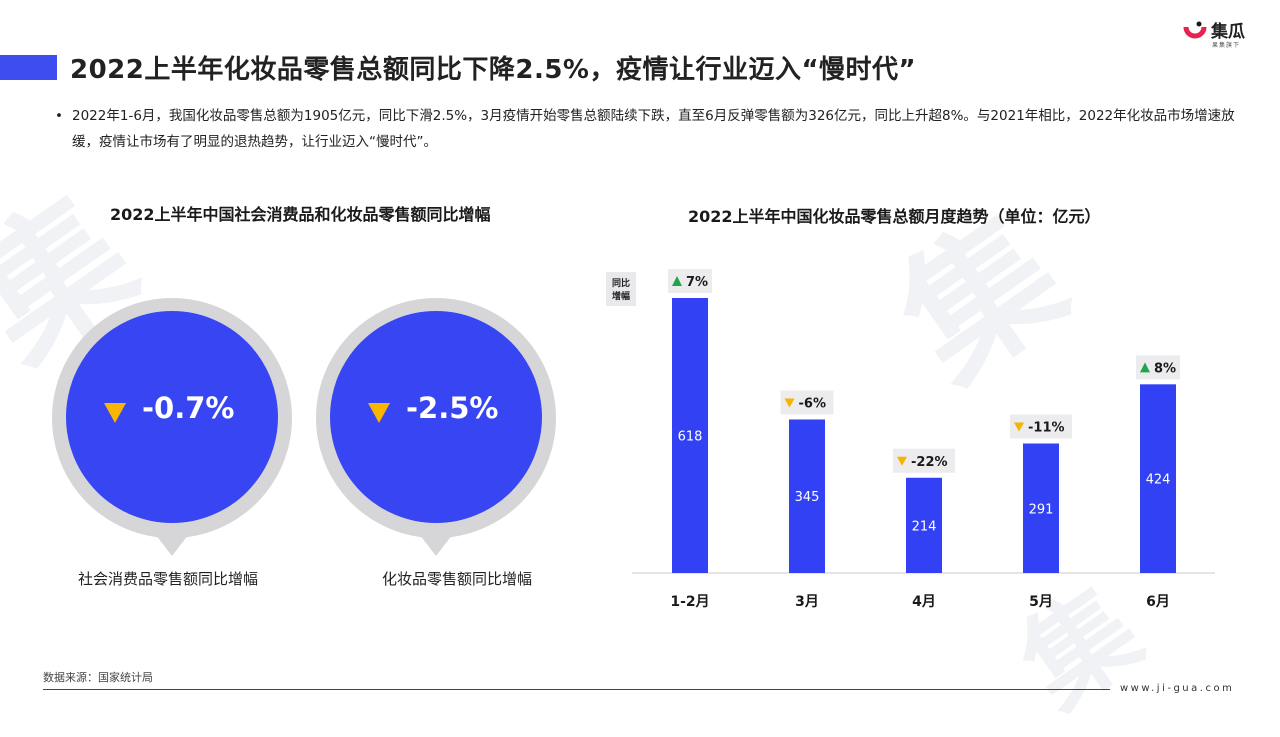 This screenshot has width=1280, height=737. I want to click on logo-name: 集瓜, so click(1228, 32).